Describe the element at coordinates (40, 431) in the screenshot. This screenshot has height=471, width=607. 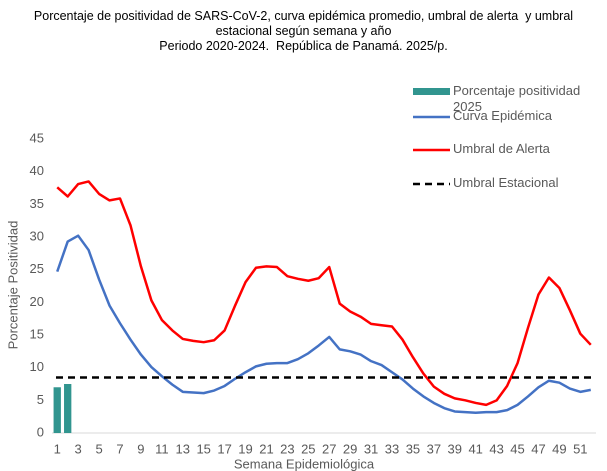
I see `y-tick-label: 0` at that location.